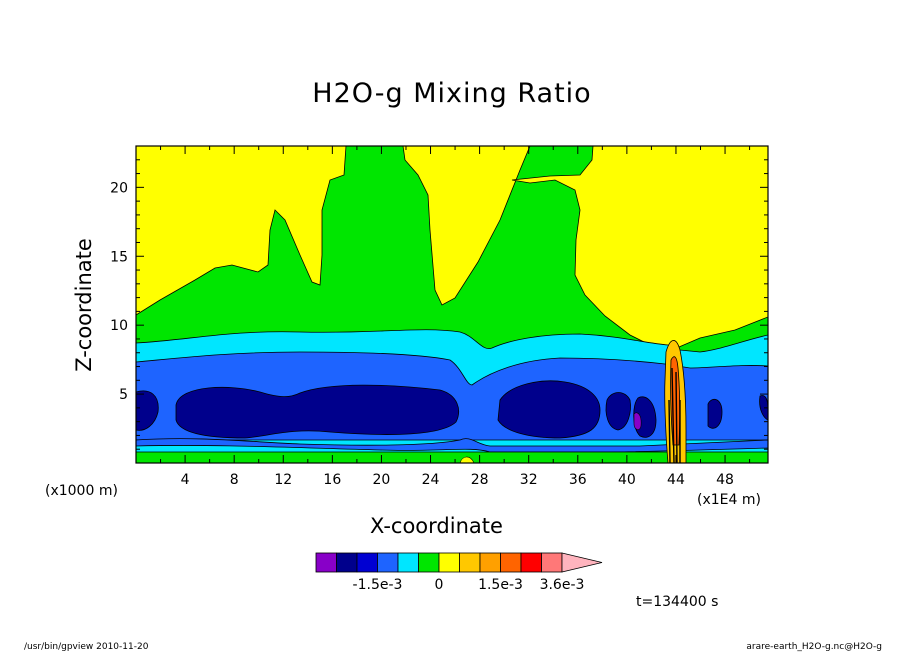  Describe the element at coordinates (578, 480) in the screenshot. I see `x-tick-label: 36` at that location.